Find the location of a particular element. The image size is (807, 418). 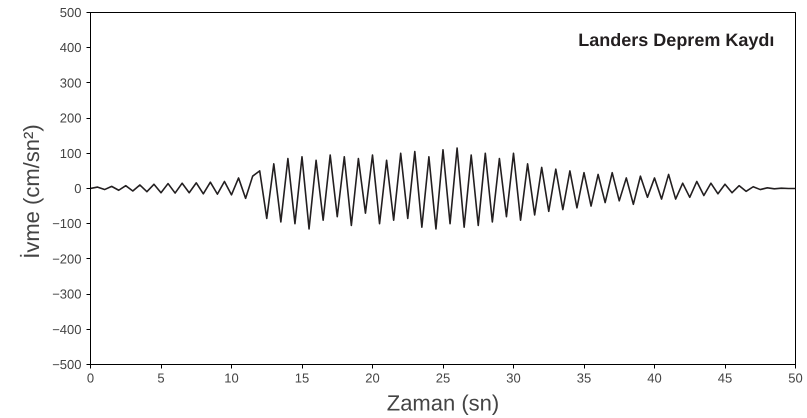

x-tick-label: 20 is located at coordinates (372, 378).